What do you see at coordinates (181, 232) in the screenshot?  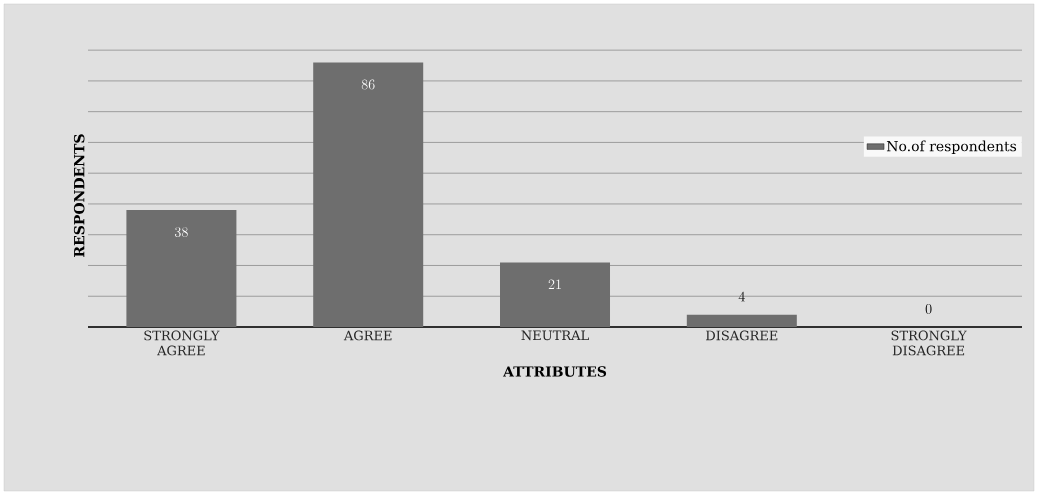 I see `data-label: 38` at bounding box center [181, 232].